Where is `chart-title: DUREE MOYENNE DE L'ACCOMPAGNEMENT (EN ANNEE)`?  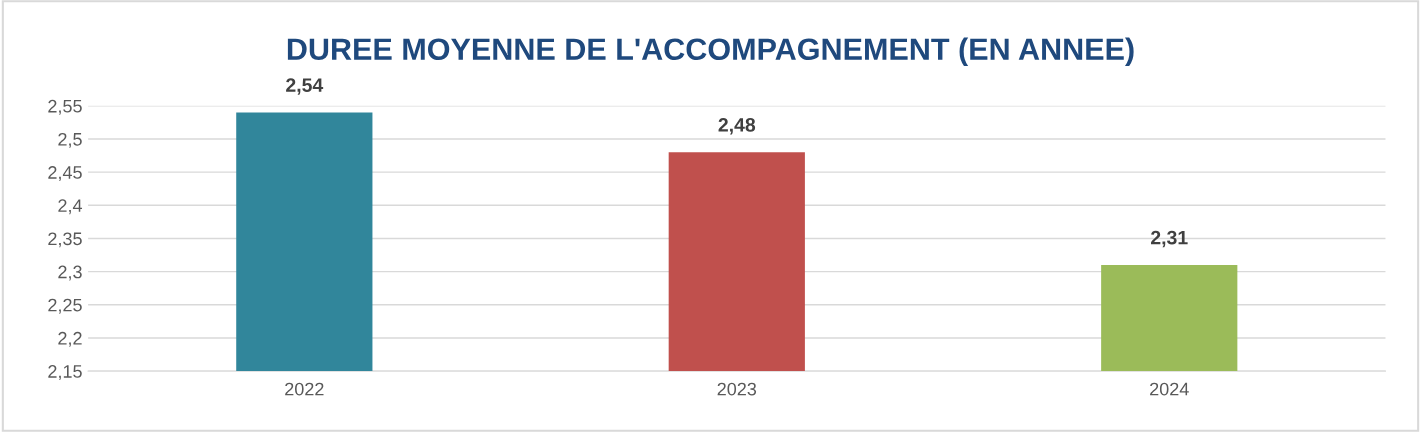 chart-title: DUREE MOYENNE DE L'ACCOMPAGNEMENT (EN ANNEE) is located at coordinates (710, 52).